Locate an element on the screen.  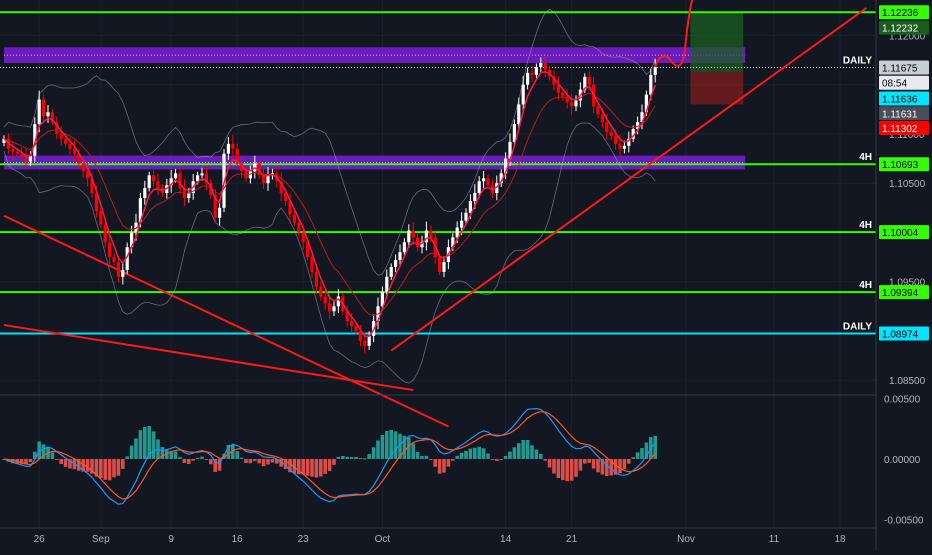
trendline is located at coordinates (208, 358).